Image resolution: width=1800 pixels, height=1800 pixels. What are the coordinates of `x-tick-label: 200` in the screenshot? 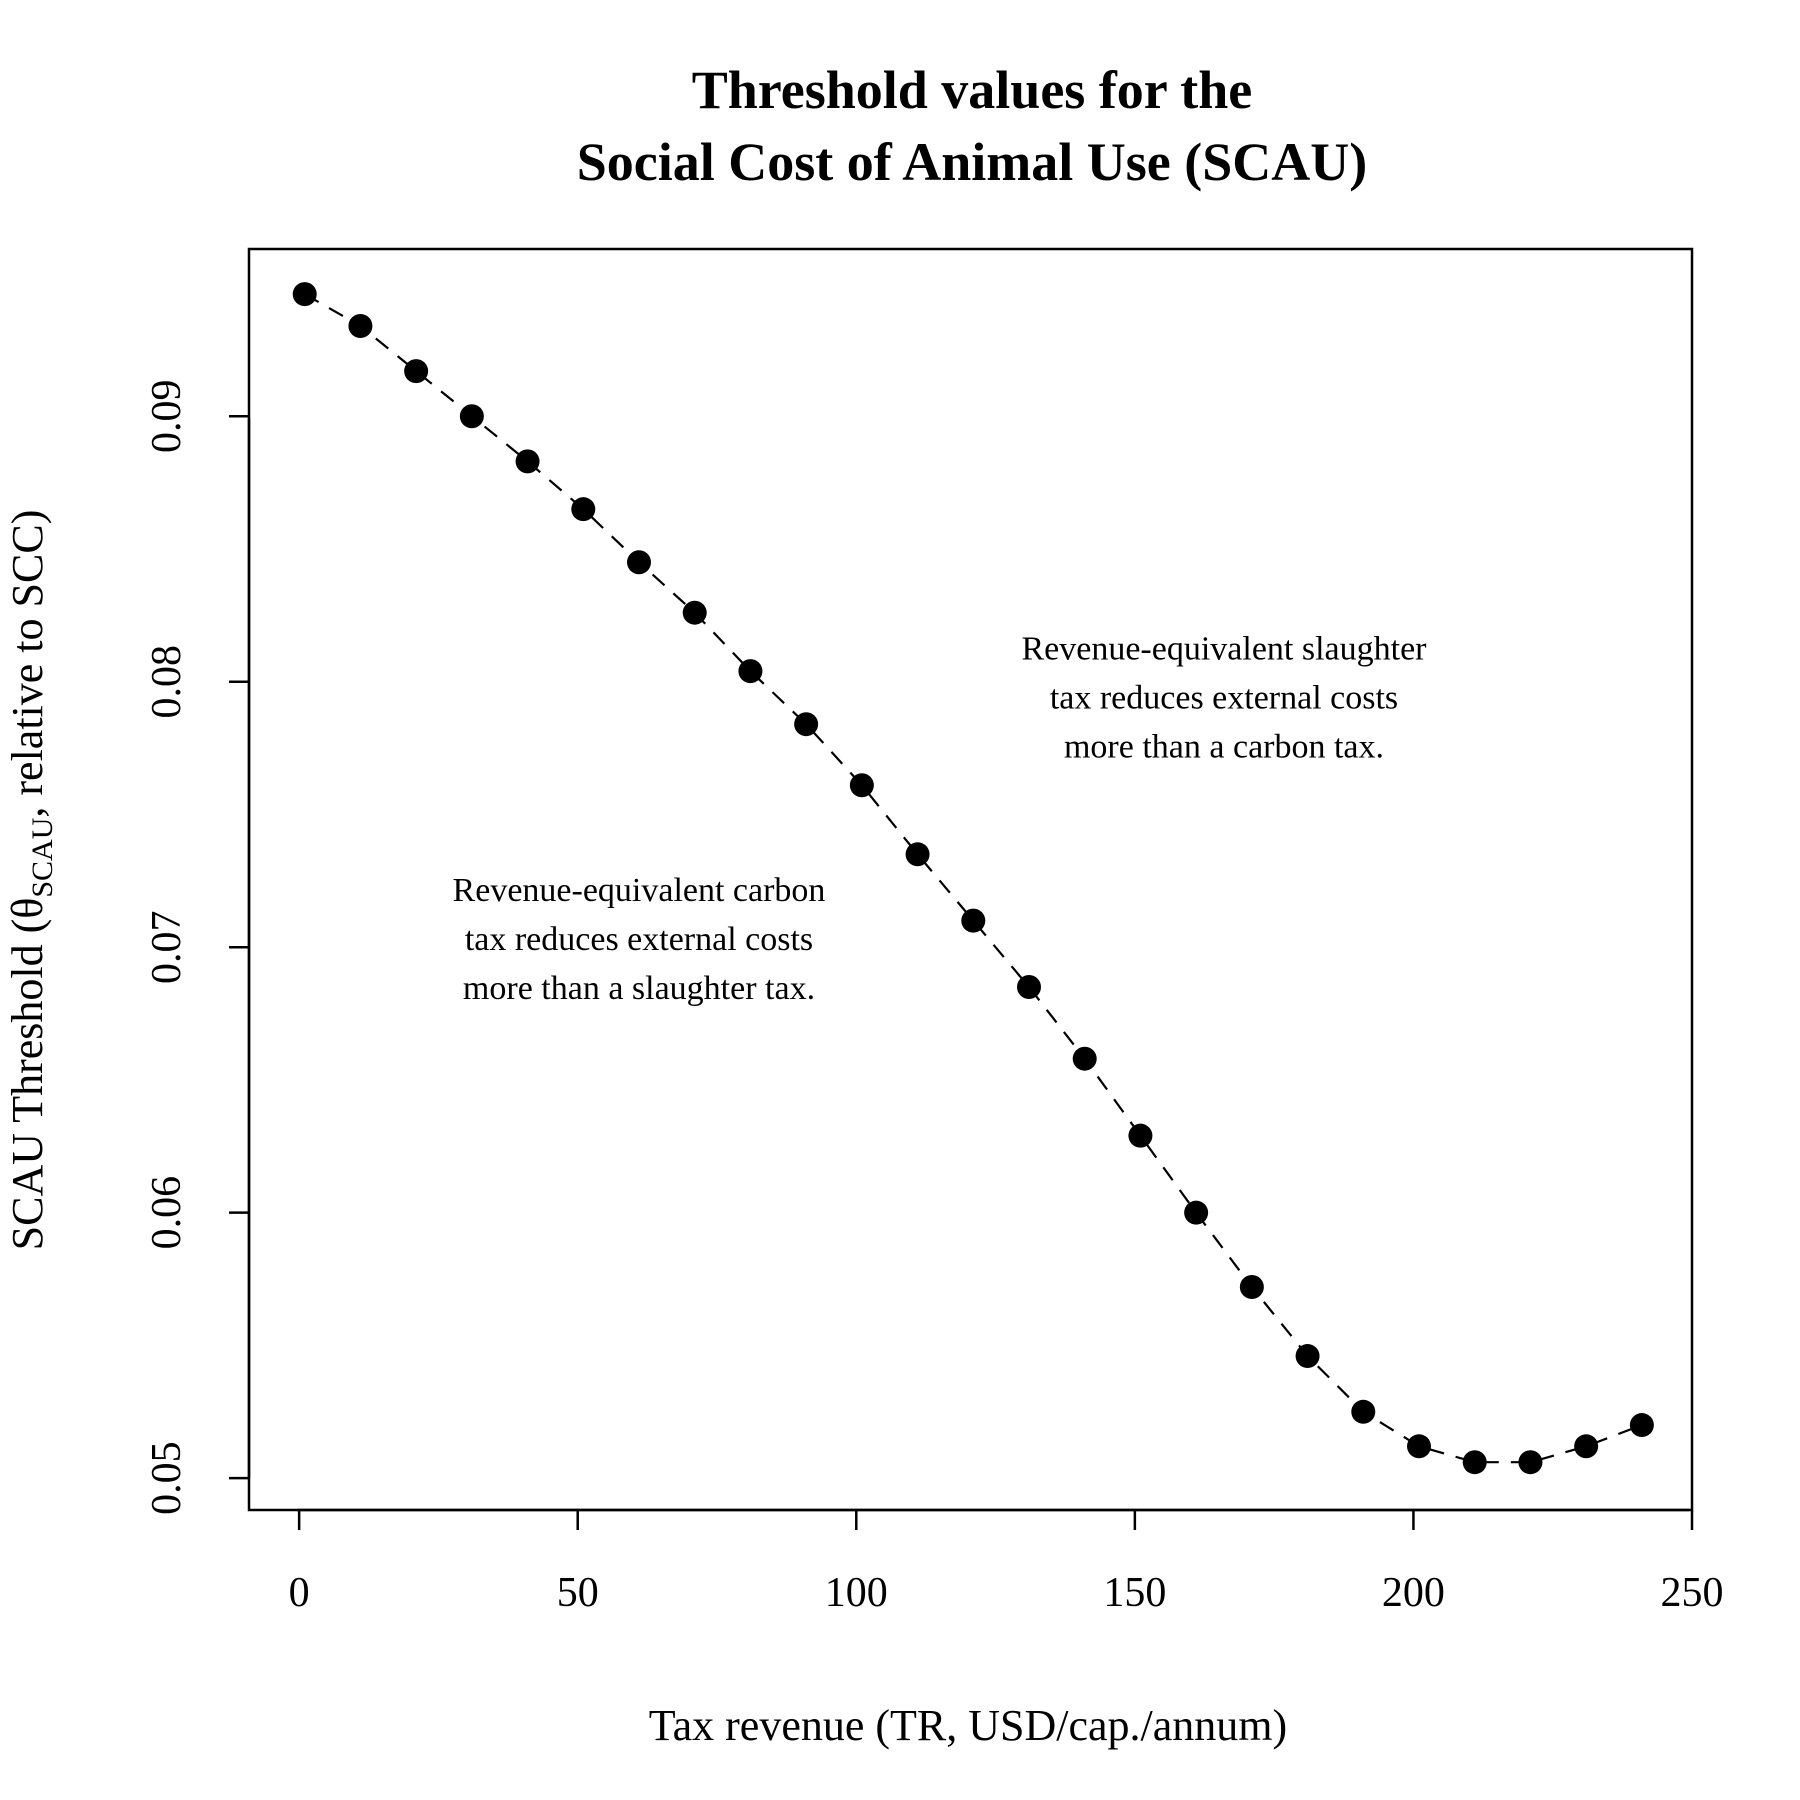 It's located at (1413, 1593).